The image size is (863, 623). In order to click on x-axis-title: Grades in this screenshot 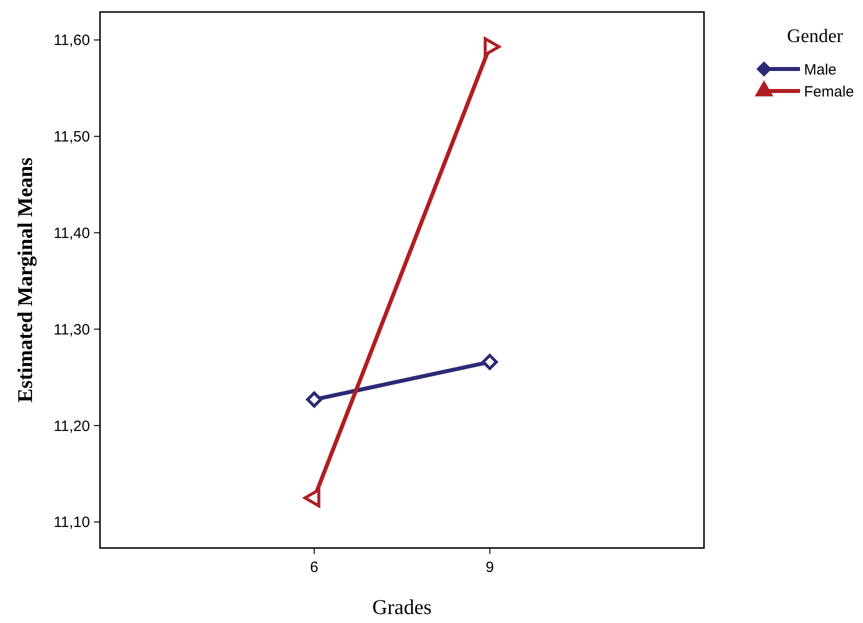, I will do `click(402, 607)`.